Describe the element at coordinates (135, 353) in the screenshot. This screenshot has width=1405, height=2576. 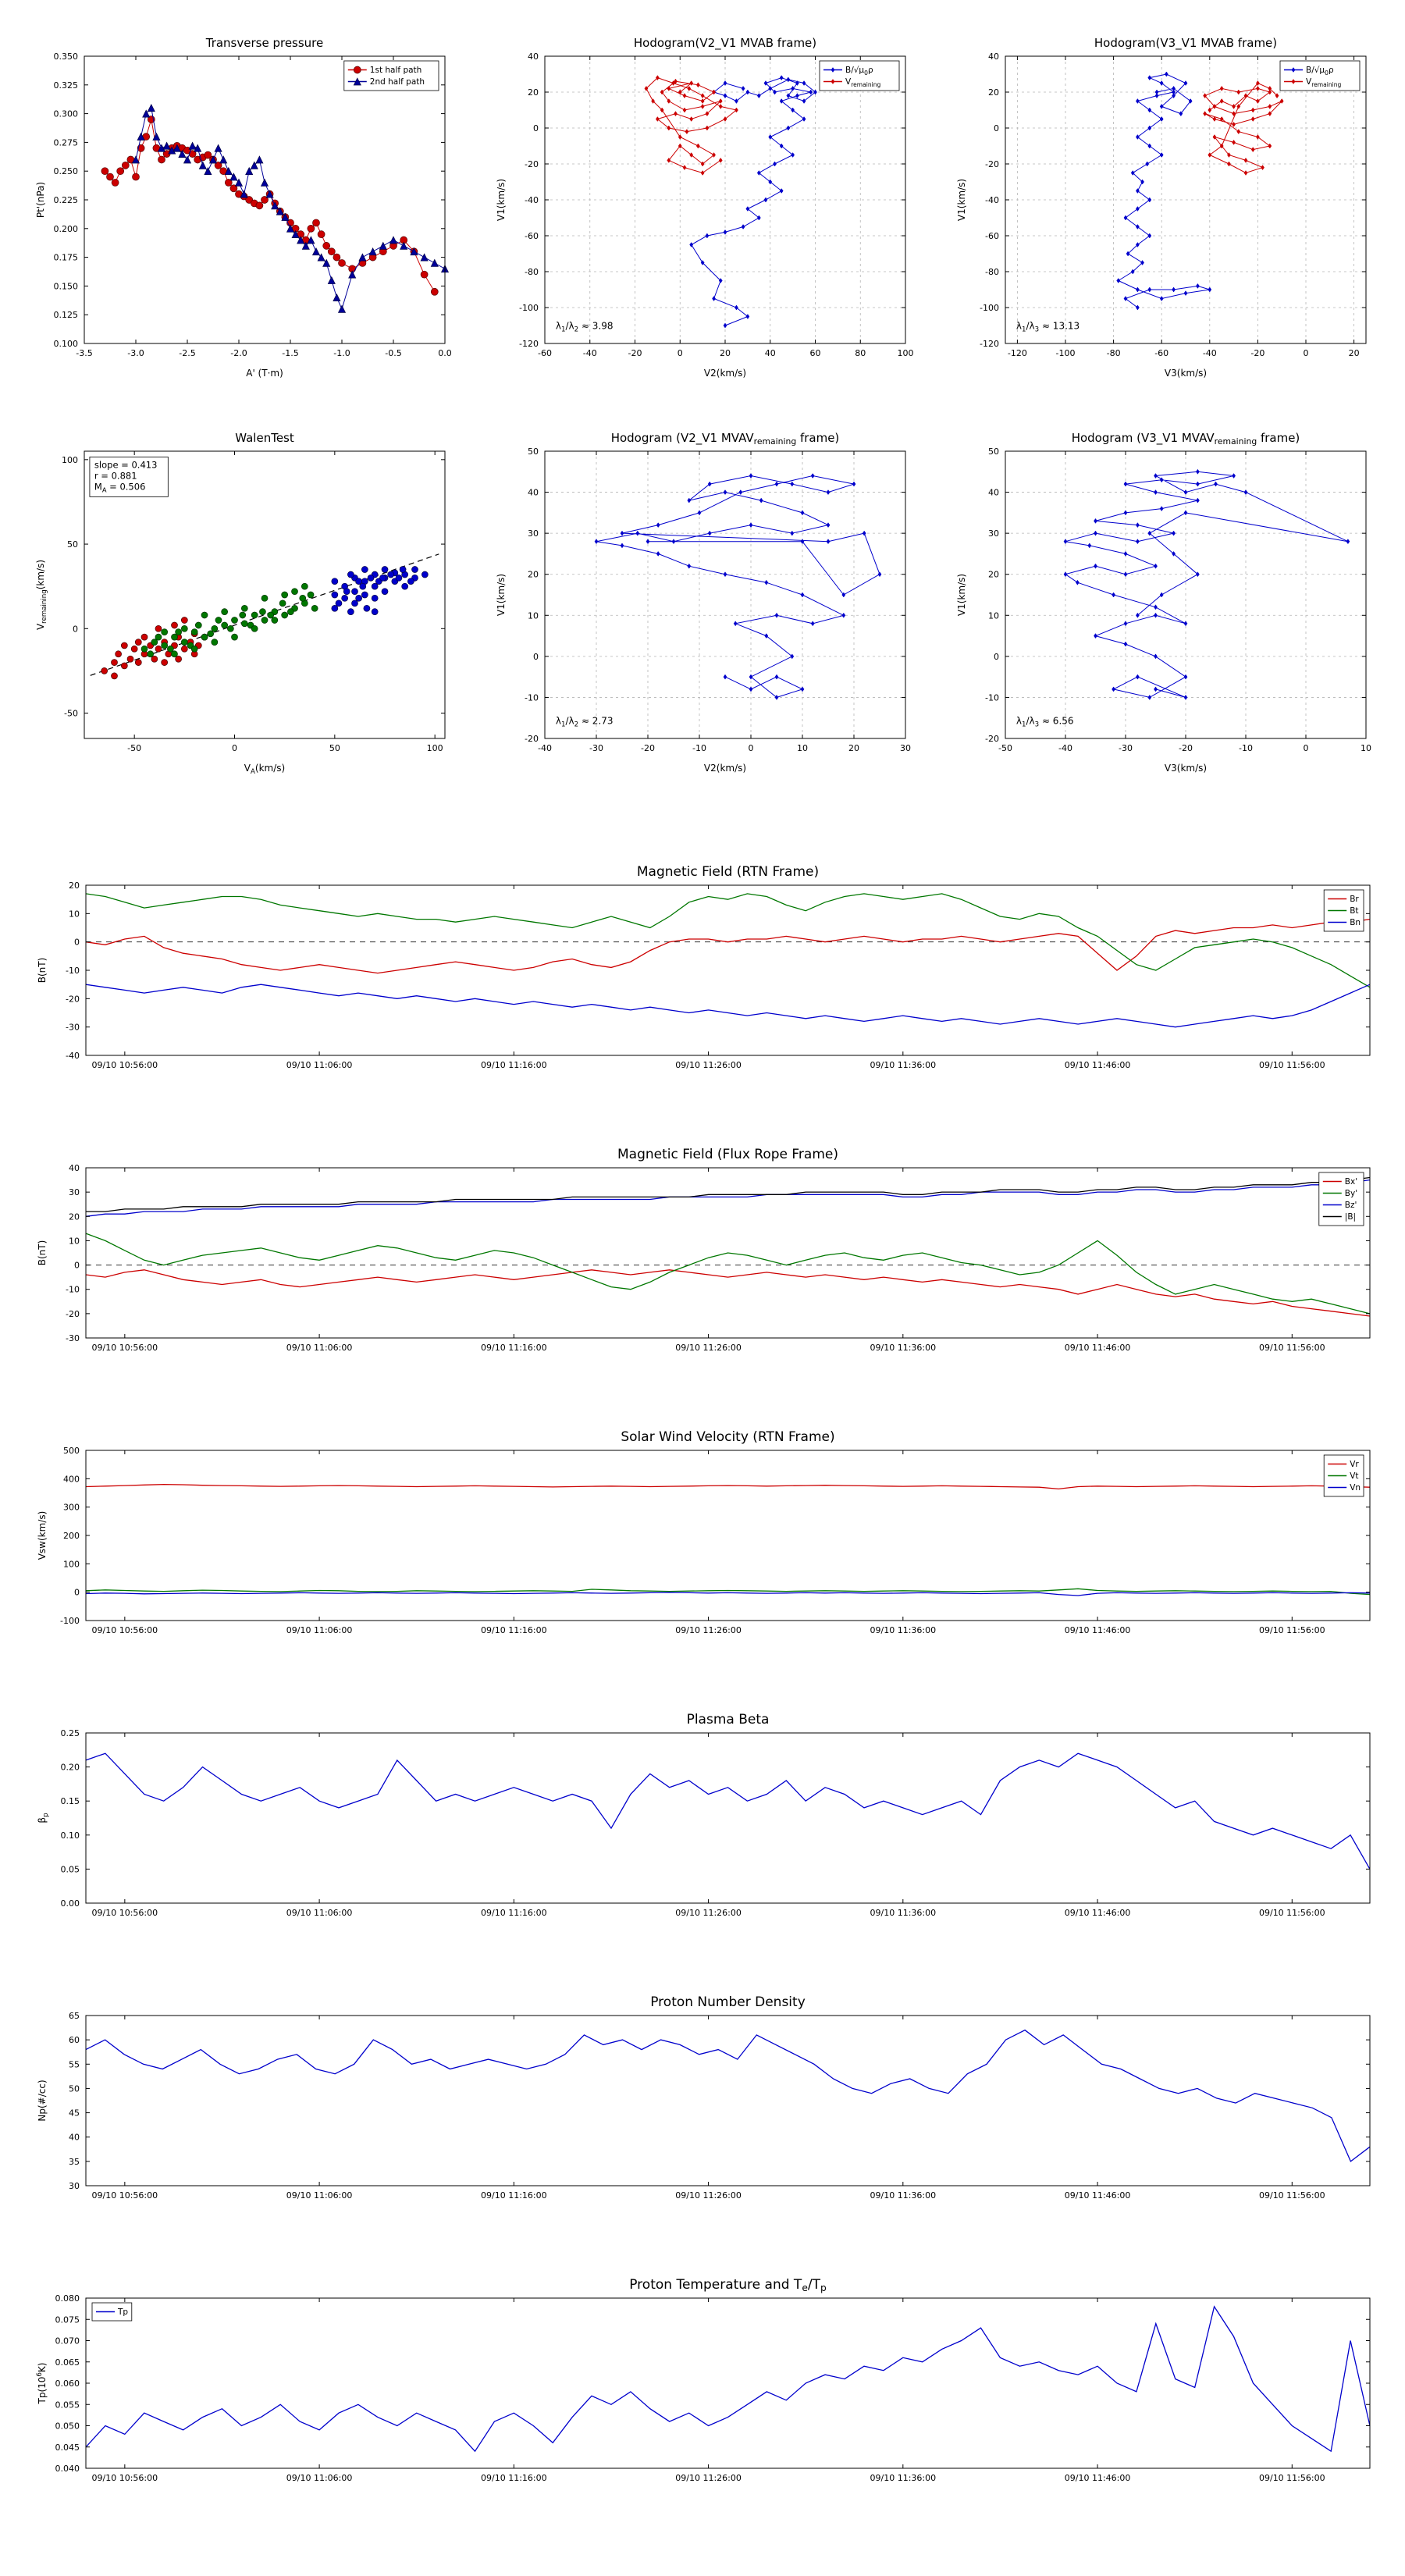
I see `svg-text: -3.0` at that location.